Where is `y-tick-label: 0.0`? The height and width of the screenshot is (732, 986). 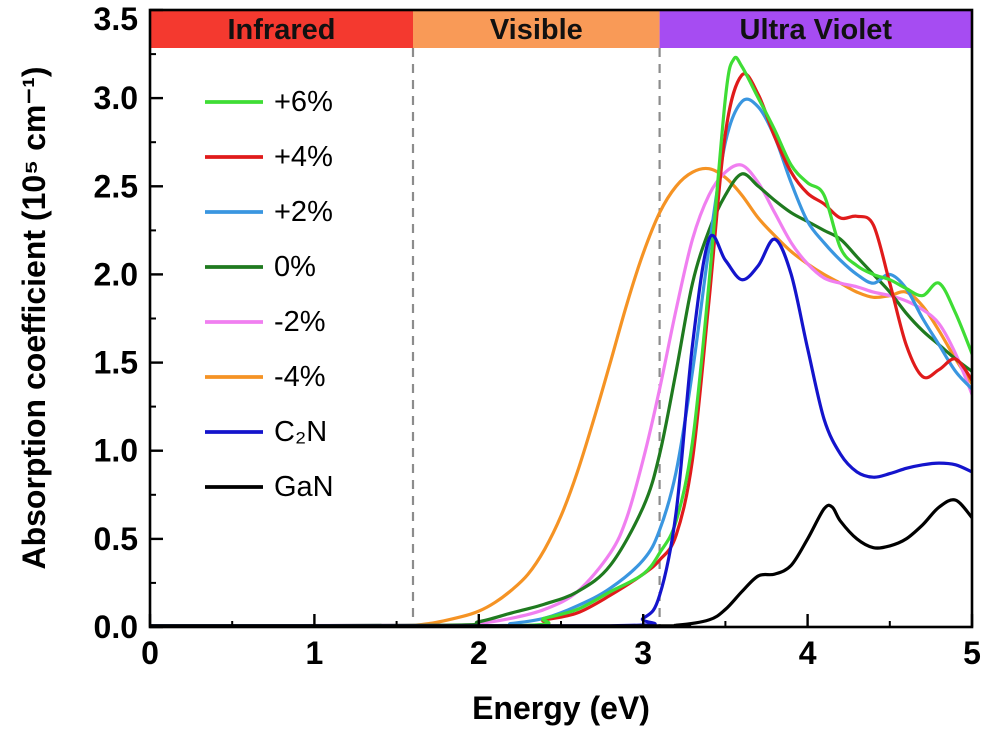
y-tick-label: 0.0 is located at coordinates (116, 627).